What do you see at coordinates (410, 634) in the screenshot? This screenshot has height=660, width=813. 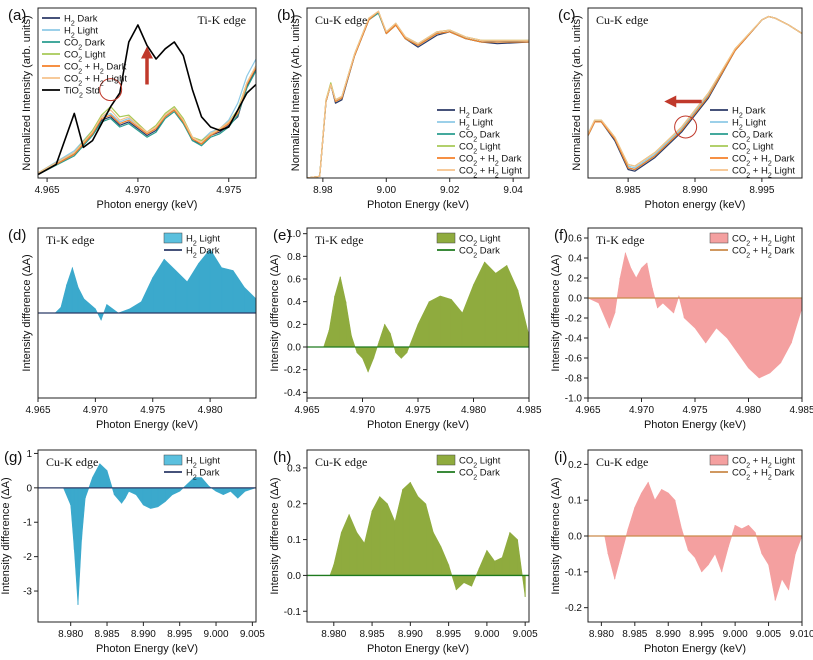 I see `x-tick-label-h-2: 8.990` at bounding box center [410, 634].